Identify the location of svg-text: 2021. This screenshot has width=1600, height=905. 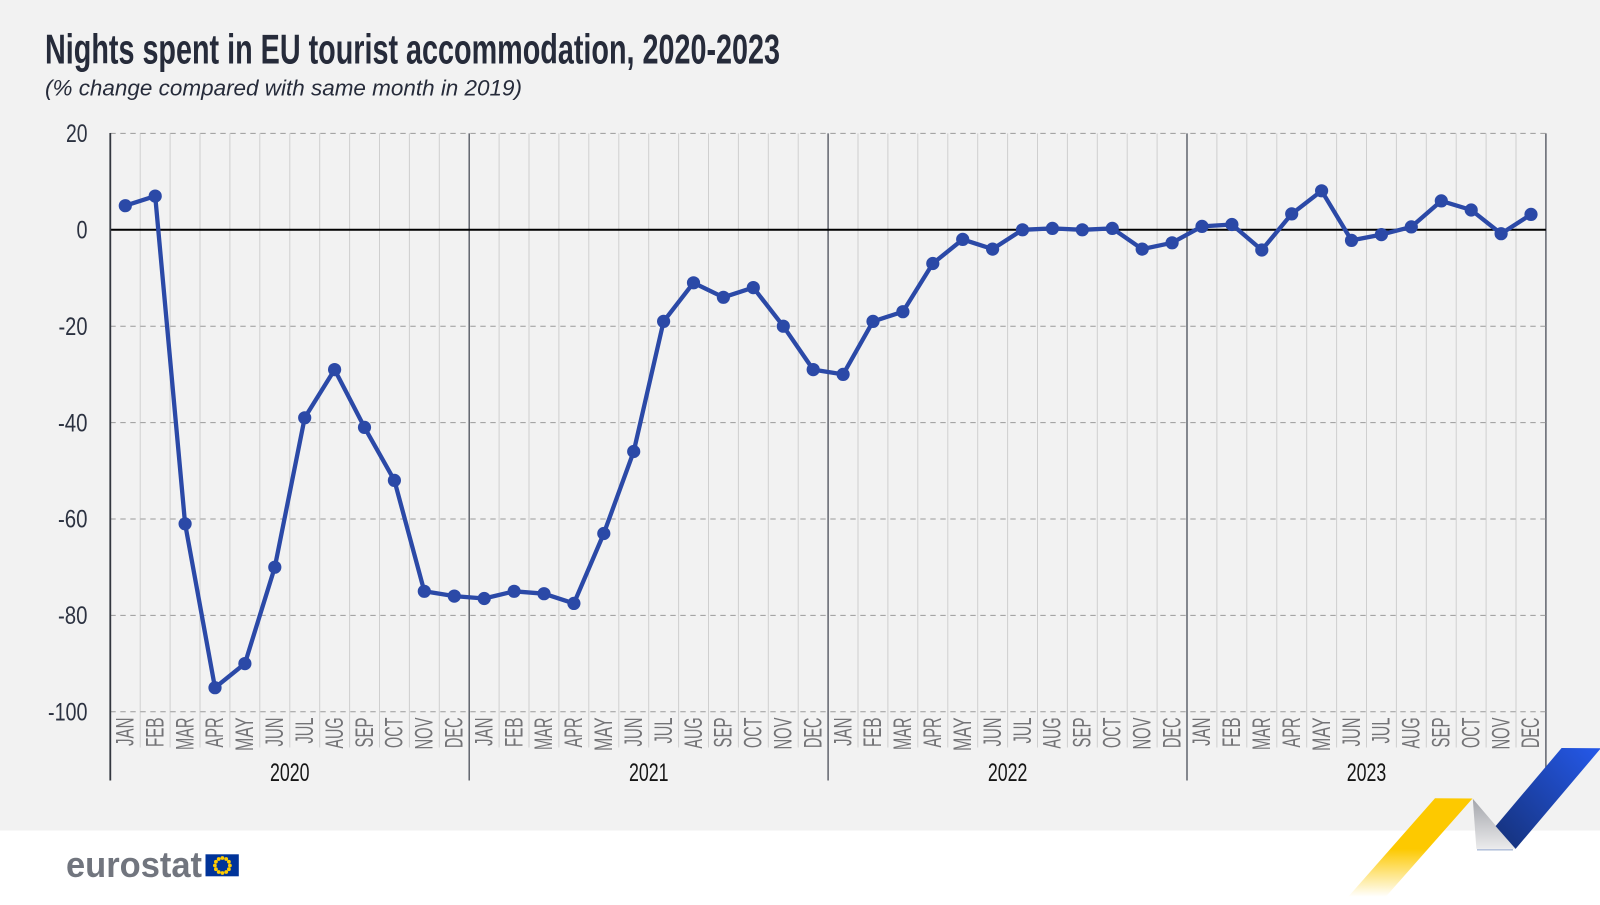
(649, 773).